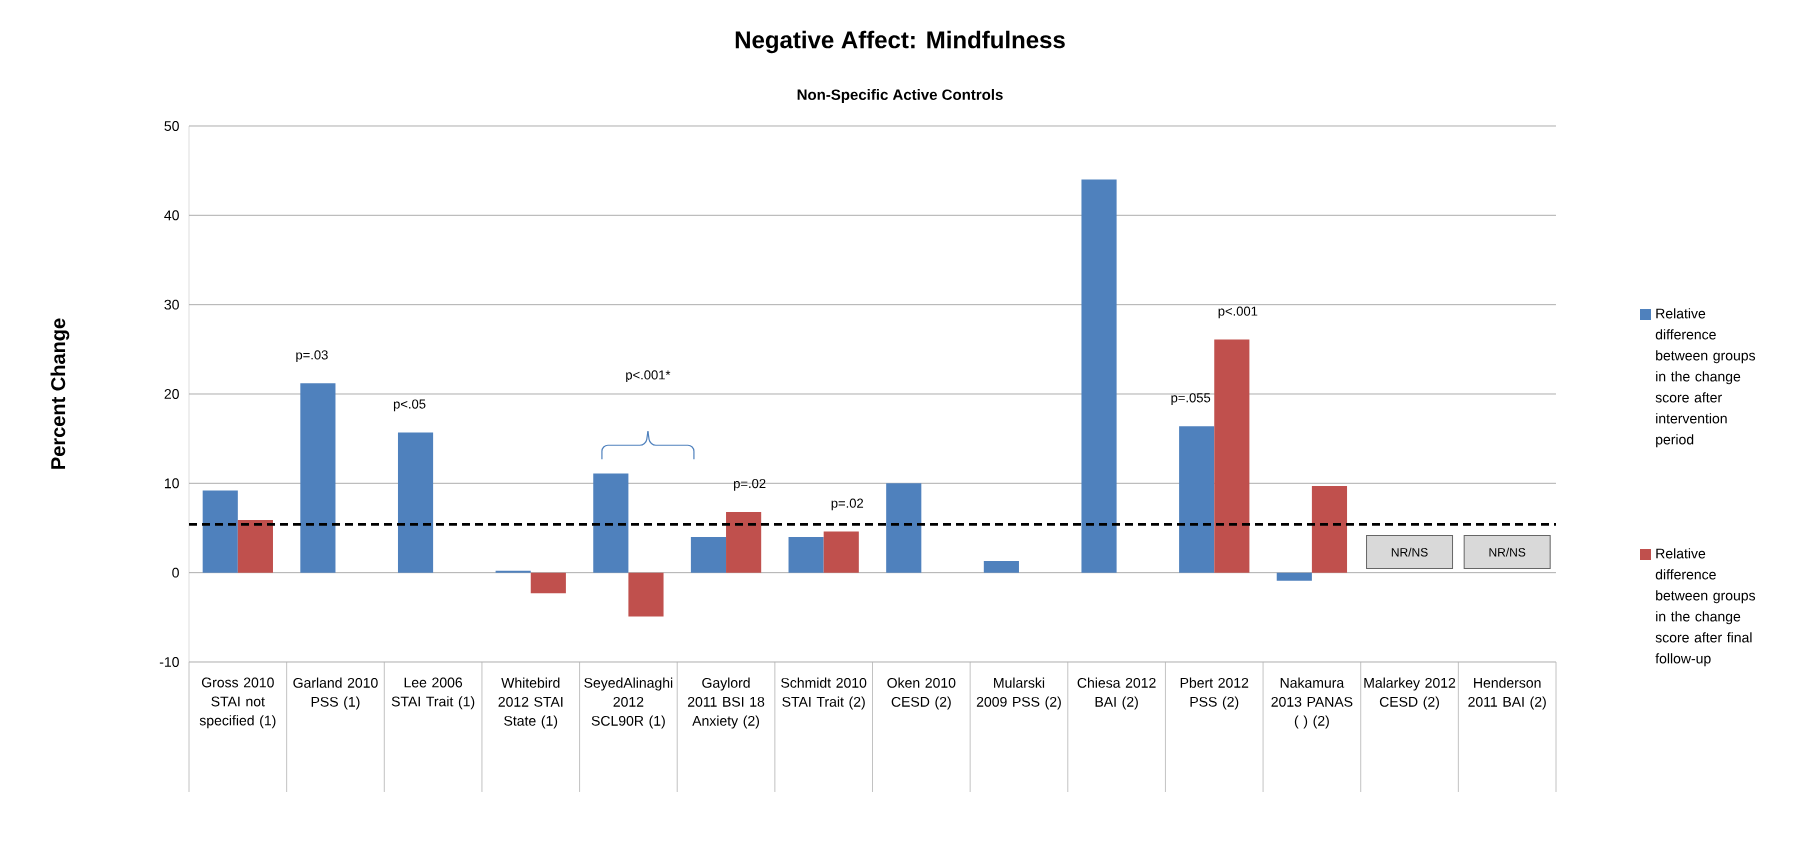  I want to click on chart-title: Negative Affect: Mindfulness, so click(900, 42).